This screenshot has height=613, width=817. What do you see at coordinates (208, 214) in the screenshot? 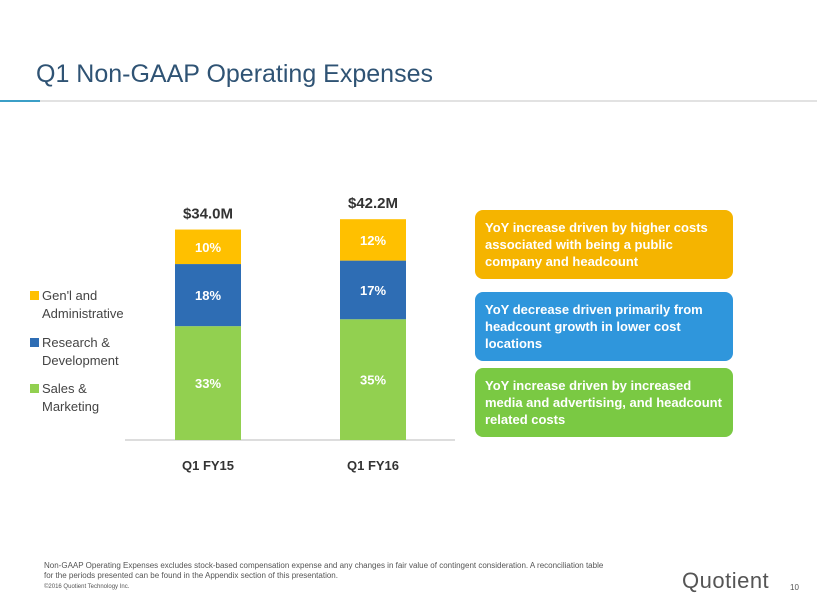
I see `total-label: $34.0M` at bounding box center [208, 214].